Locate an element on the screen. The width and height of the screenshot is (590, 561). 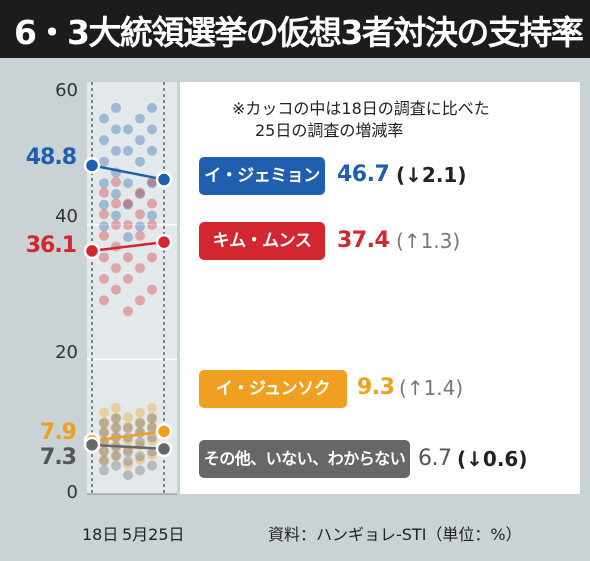
x-label-start: 18日 is located at coordinates (100, 534).